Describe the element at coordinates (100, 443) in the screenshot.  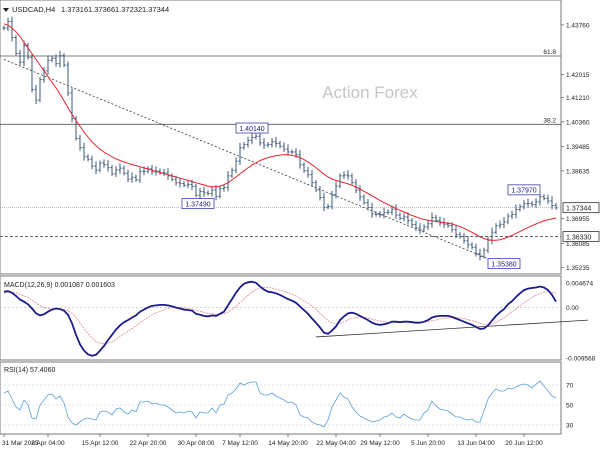
I see `time-axis-label: 15 Apr 12:00` at that location.